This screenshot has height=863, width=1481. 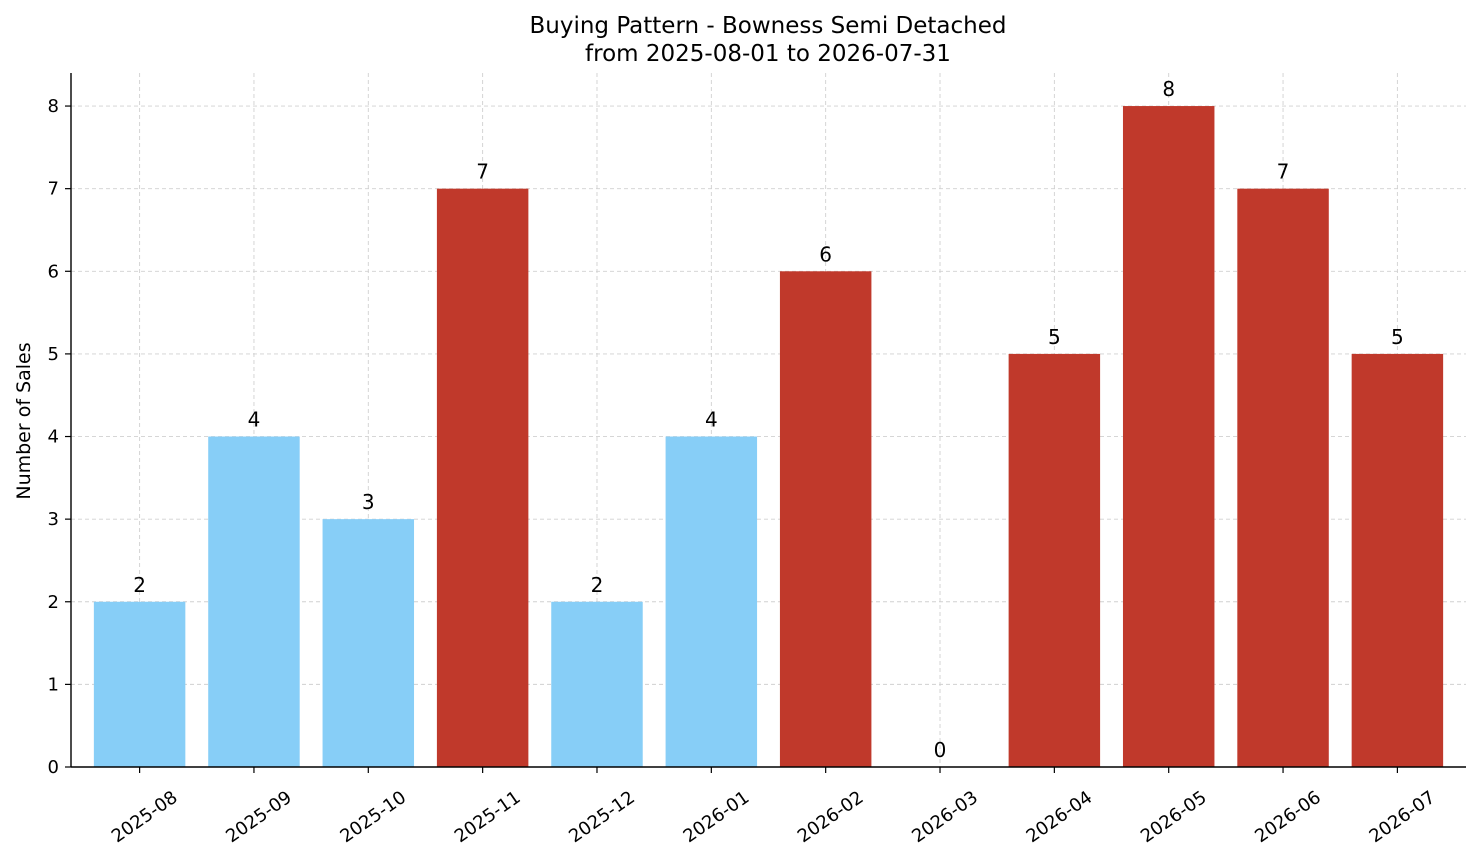 I want to click on bar-value-label: 6, so click(x=825, y=254).